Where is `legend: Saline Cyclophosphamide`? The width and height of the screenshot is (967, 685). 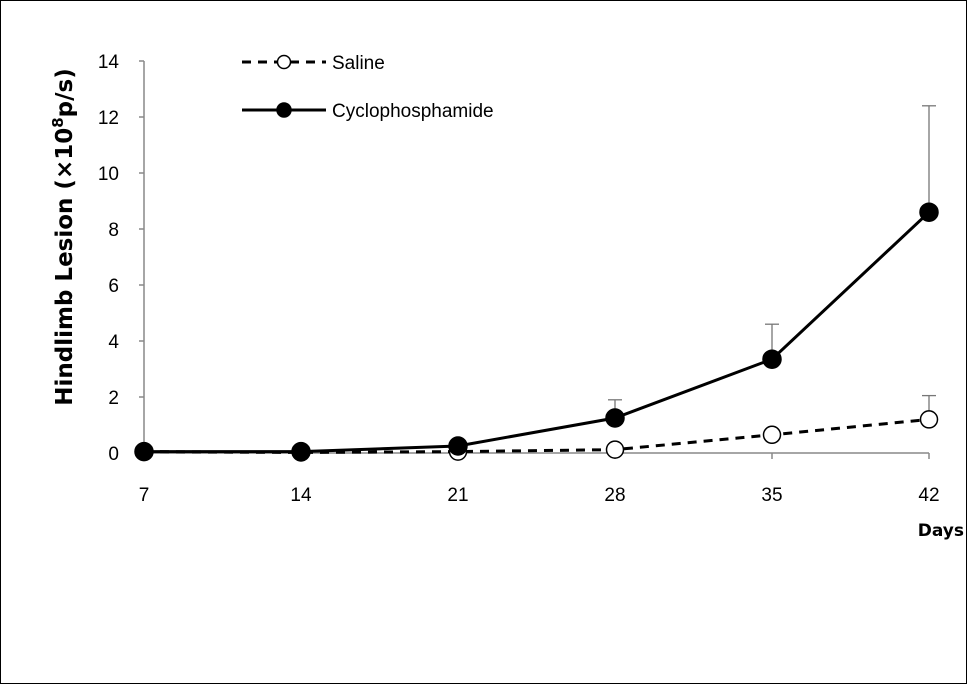
legend: Saline Cyclophosphamide is located at coordinates (368, 87).